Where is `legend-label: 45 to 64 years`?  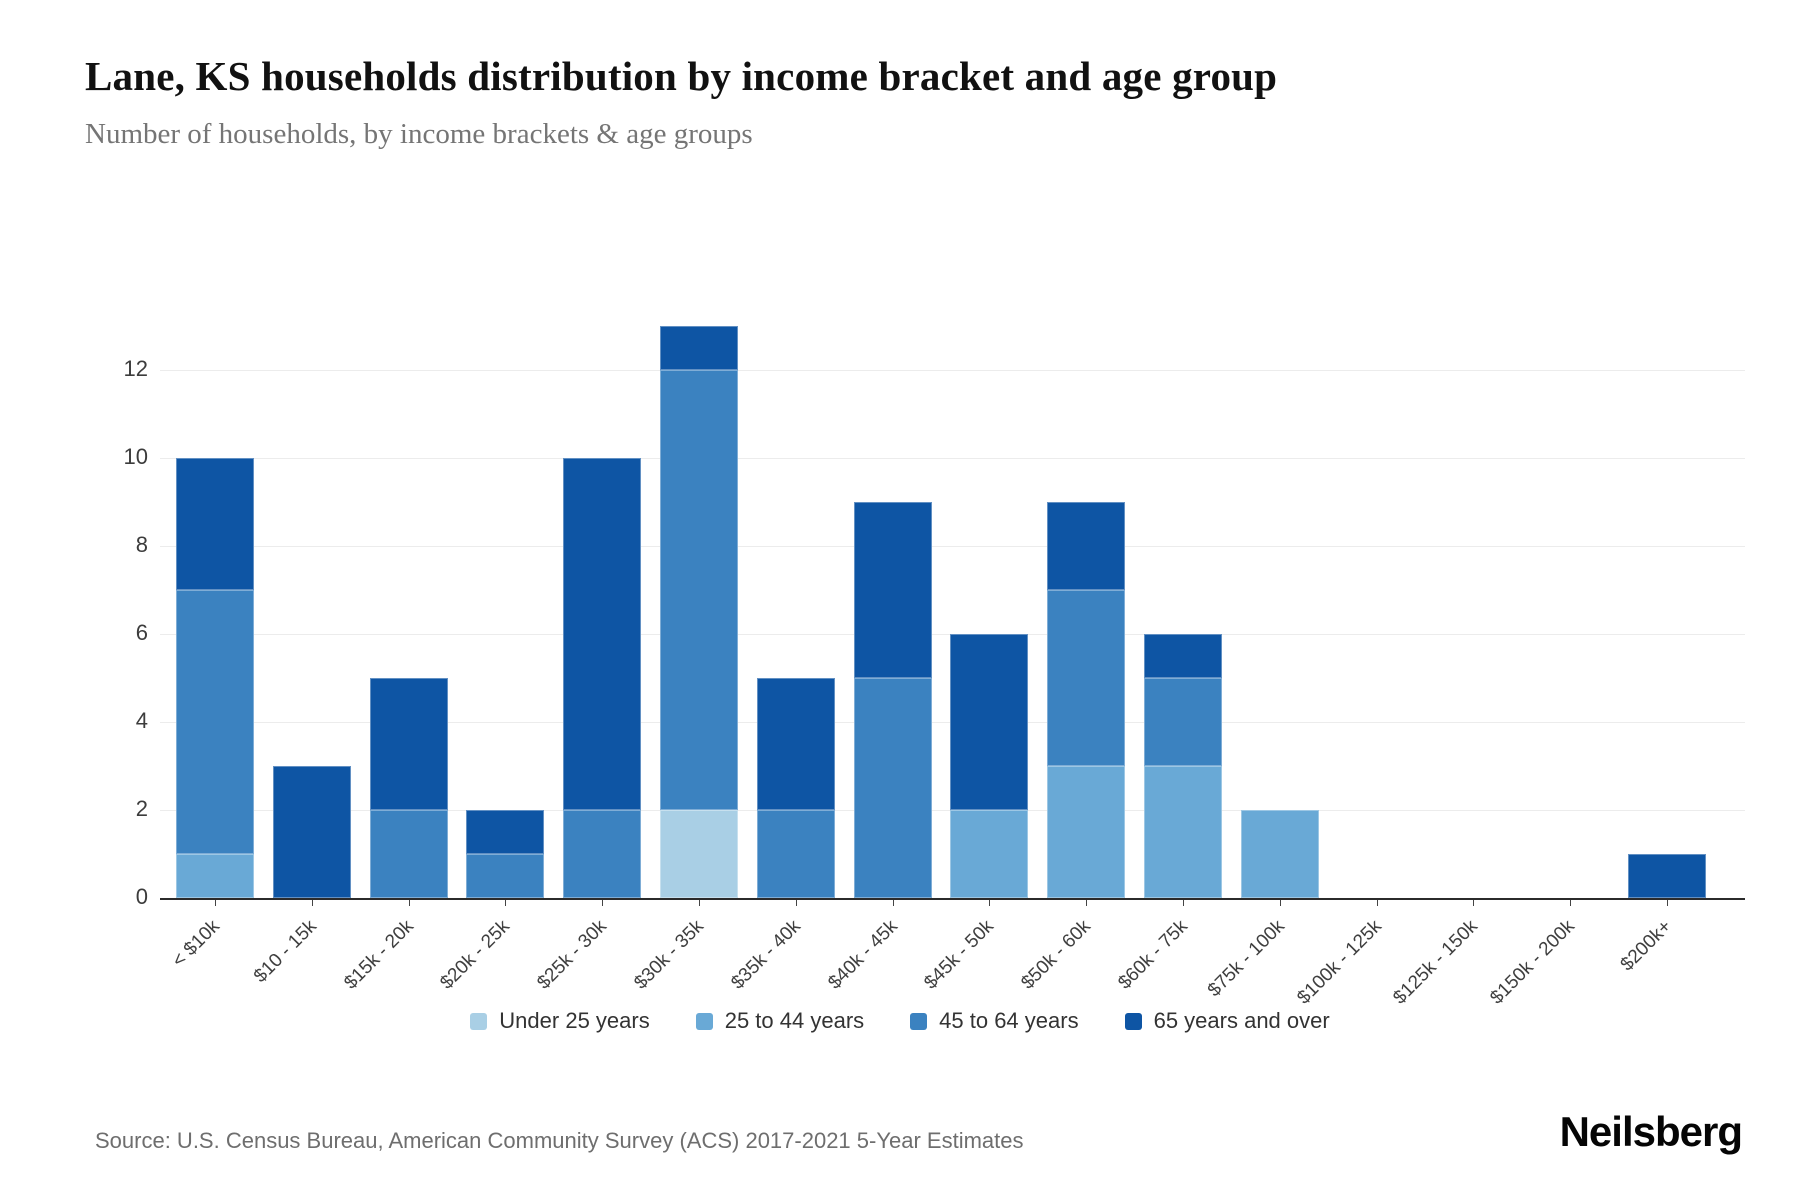
legend-label: 45 to 64 years is located at coordinates (1009, 1020).